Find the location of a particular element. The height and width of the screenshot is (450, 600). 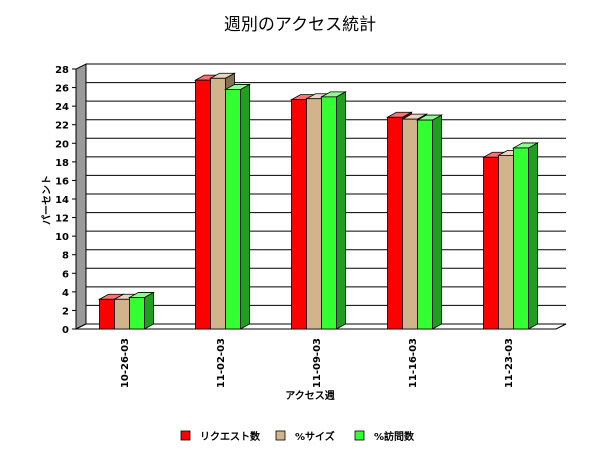

y-axis-label: パーセント is located at coordinates (47, 200).